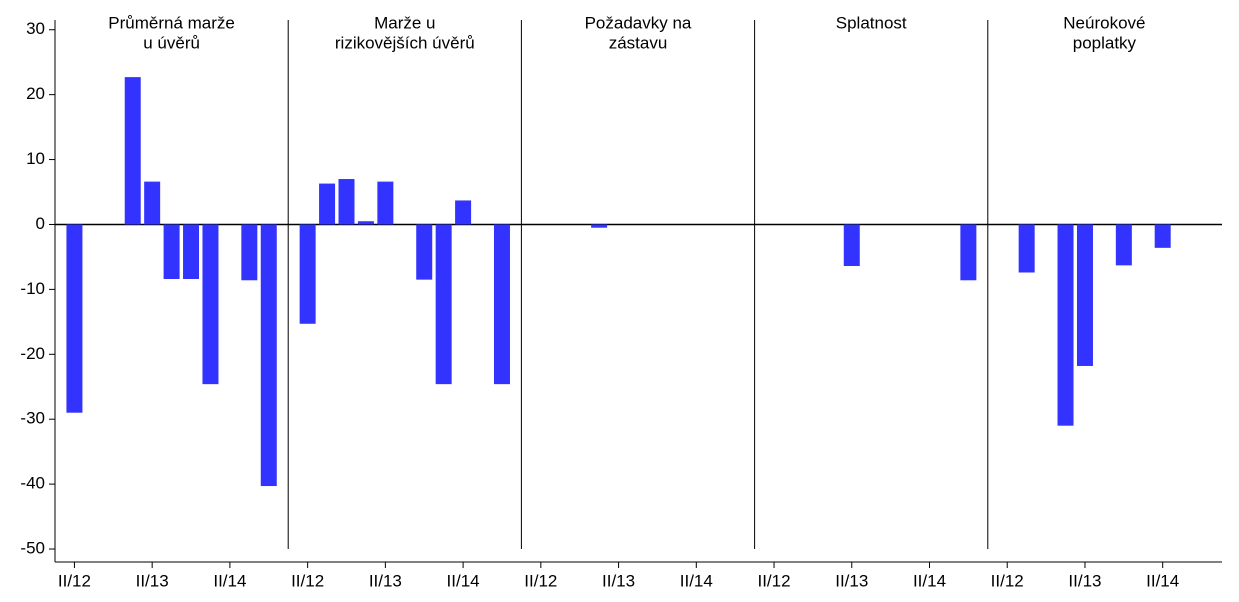 Image resolution: width=1239 pixels, height=602 pixels. Describe the element at coordinates (32, 483) in the screenshot. I see `y-tick-label: -40` at that location.